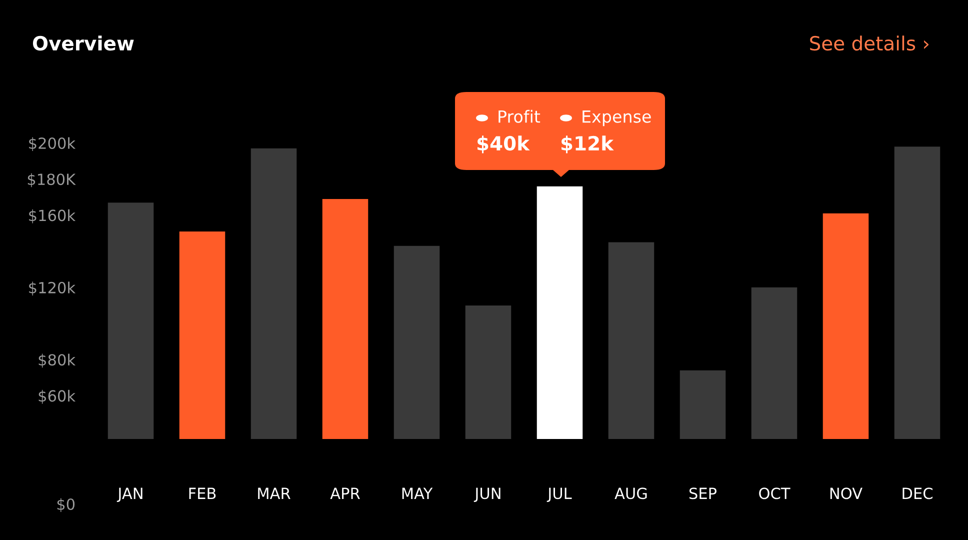  What do you see at coordinates (129, 495) in the screenshot?
I see `x-tick-label: JAN` at bounding box center [129, 495].